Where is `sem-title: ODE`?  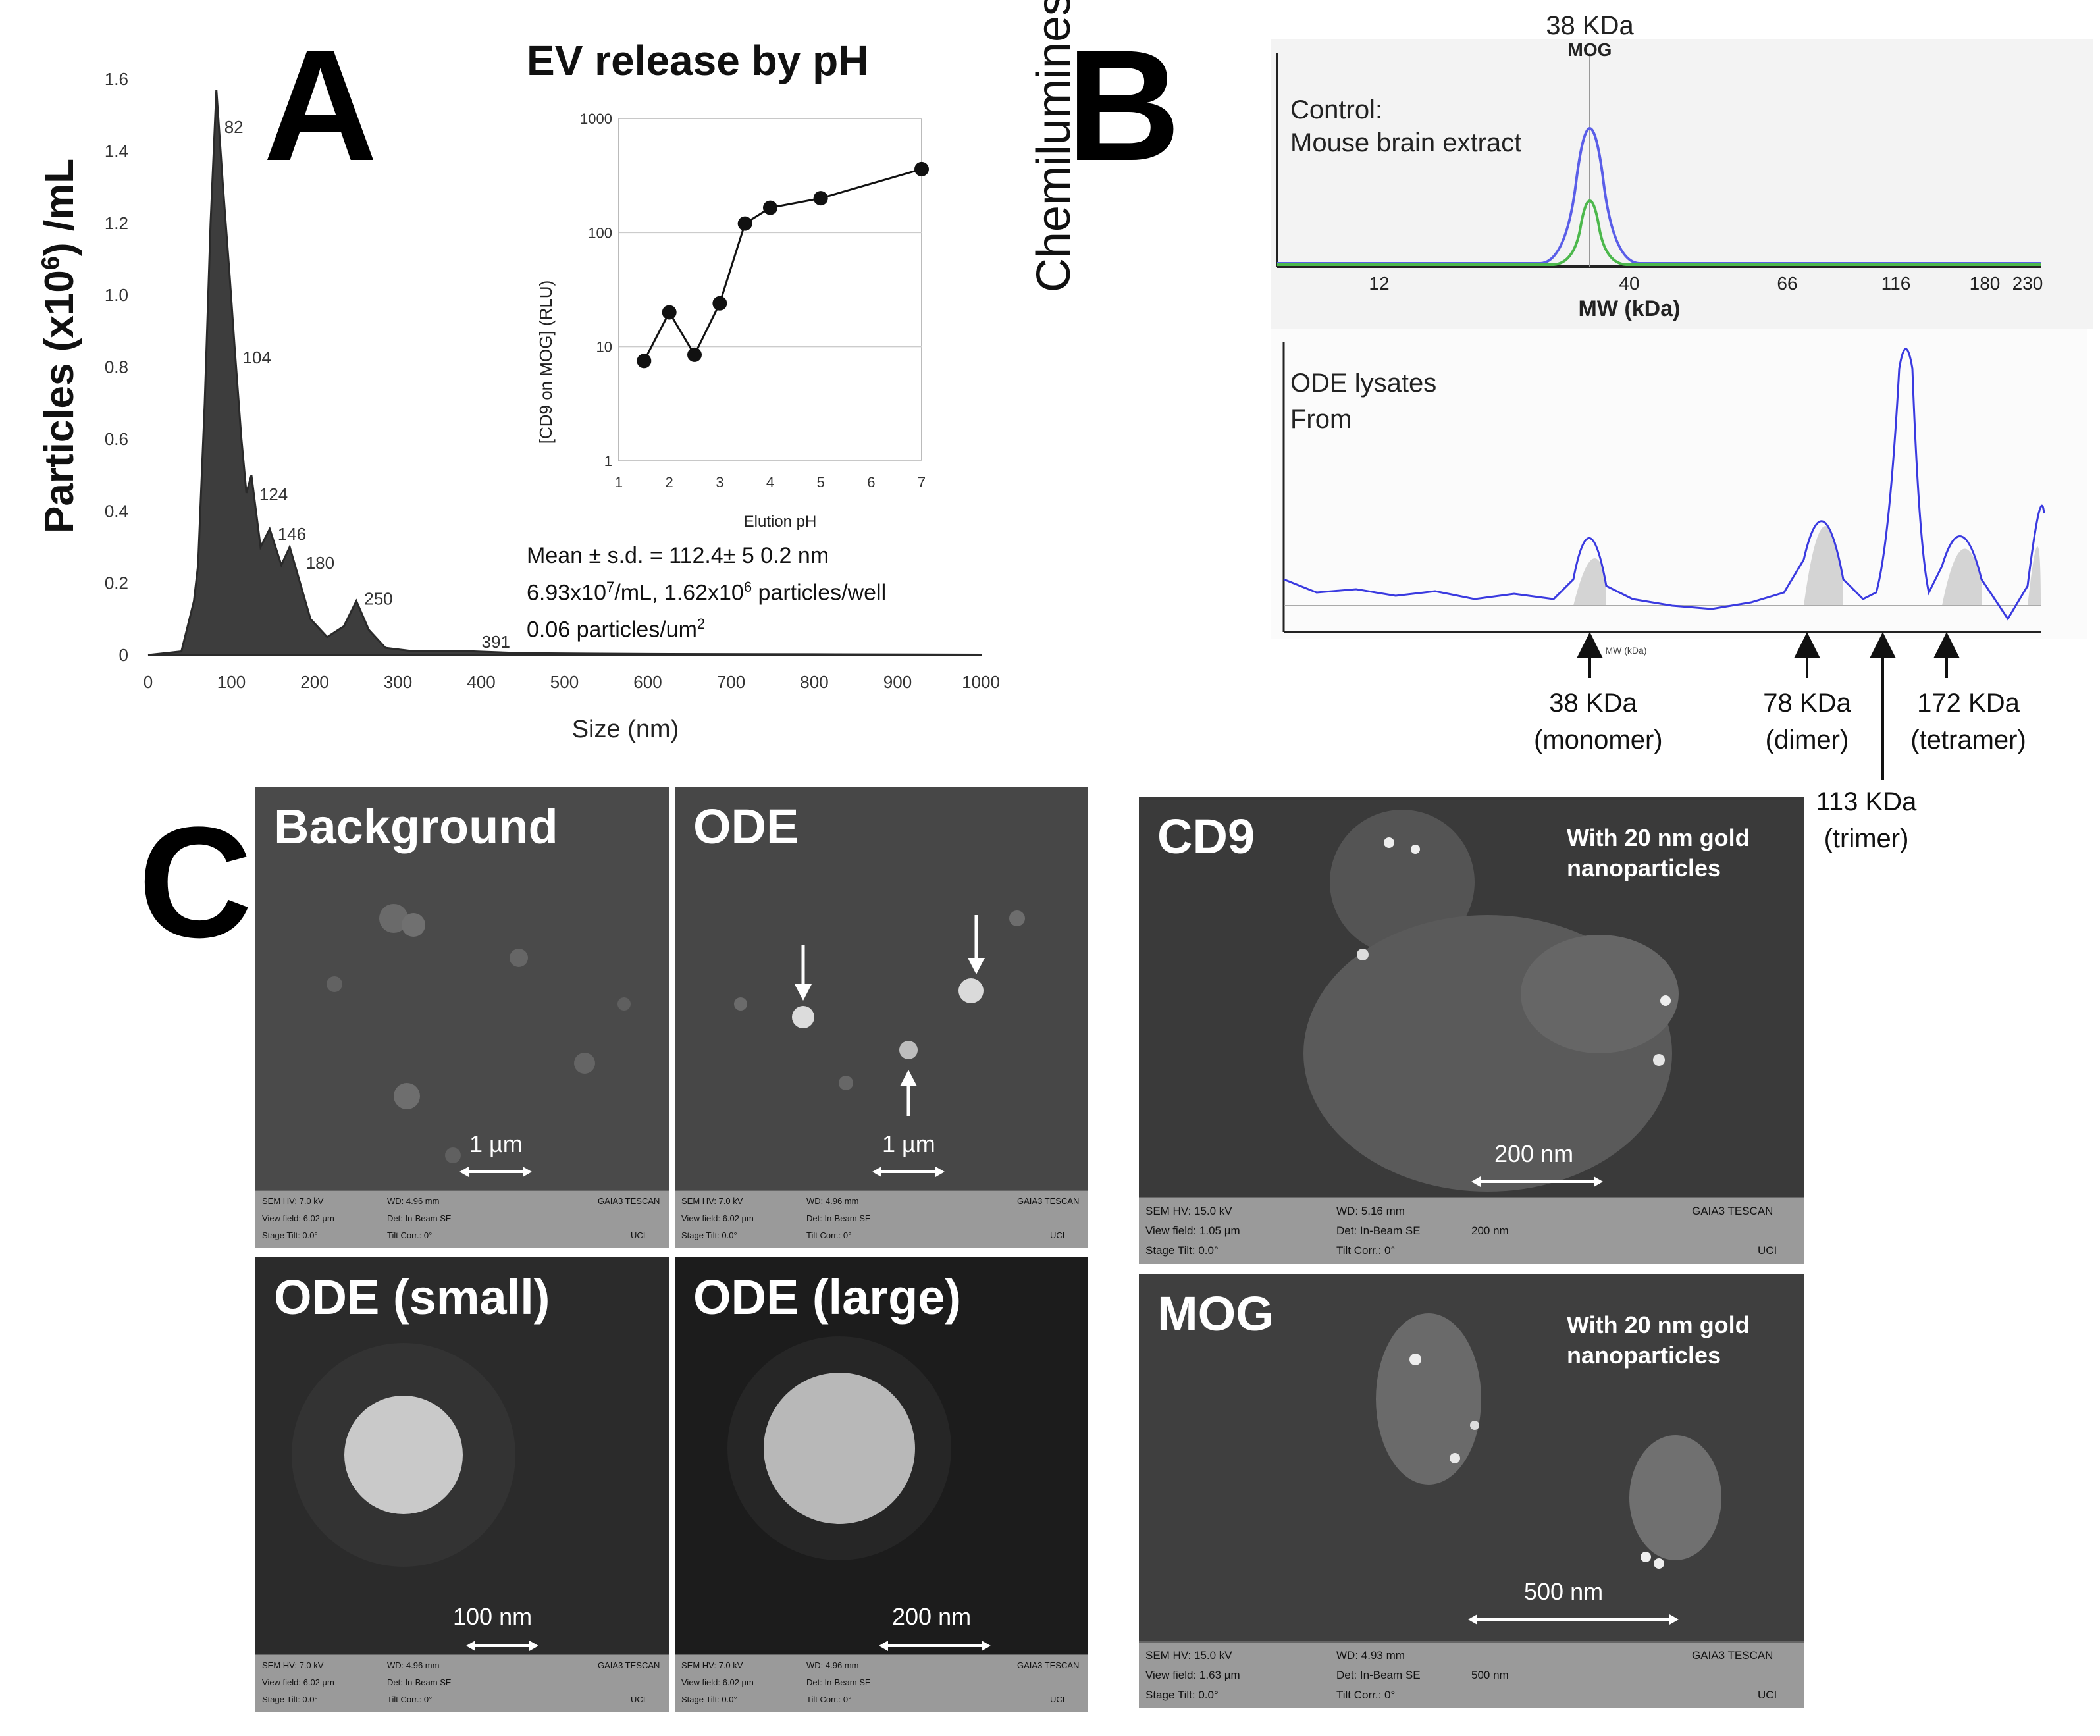
sem-title: ODE is located at coordinates (746, 826).